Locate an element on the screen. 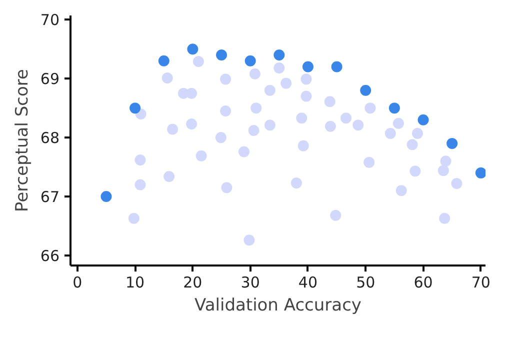 This screenshot has height=338, width=528. x-tick-label: 70 is located at coordinates (480, 283).